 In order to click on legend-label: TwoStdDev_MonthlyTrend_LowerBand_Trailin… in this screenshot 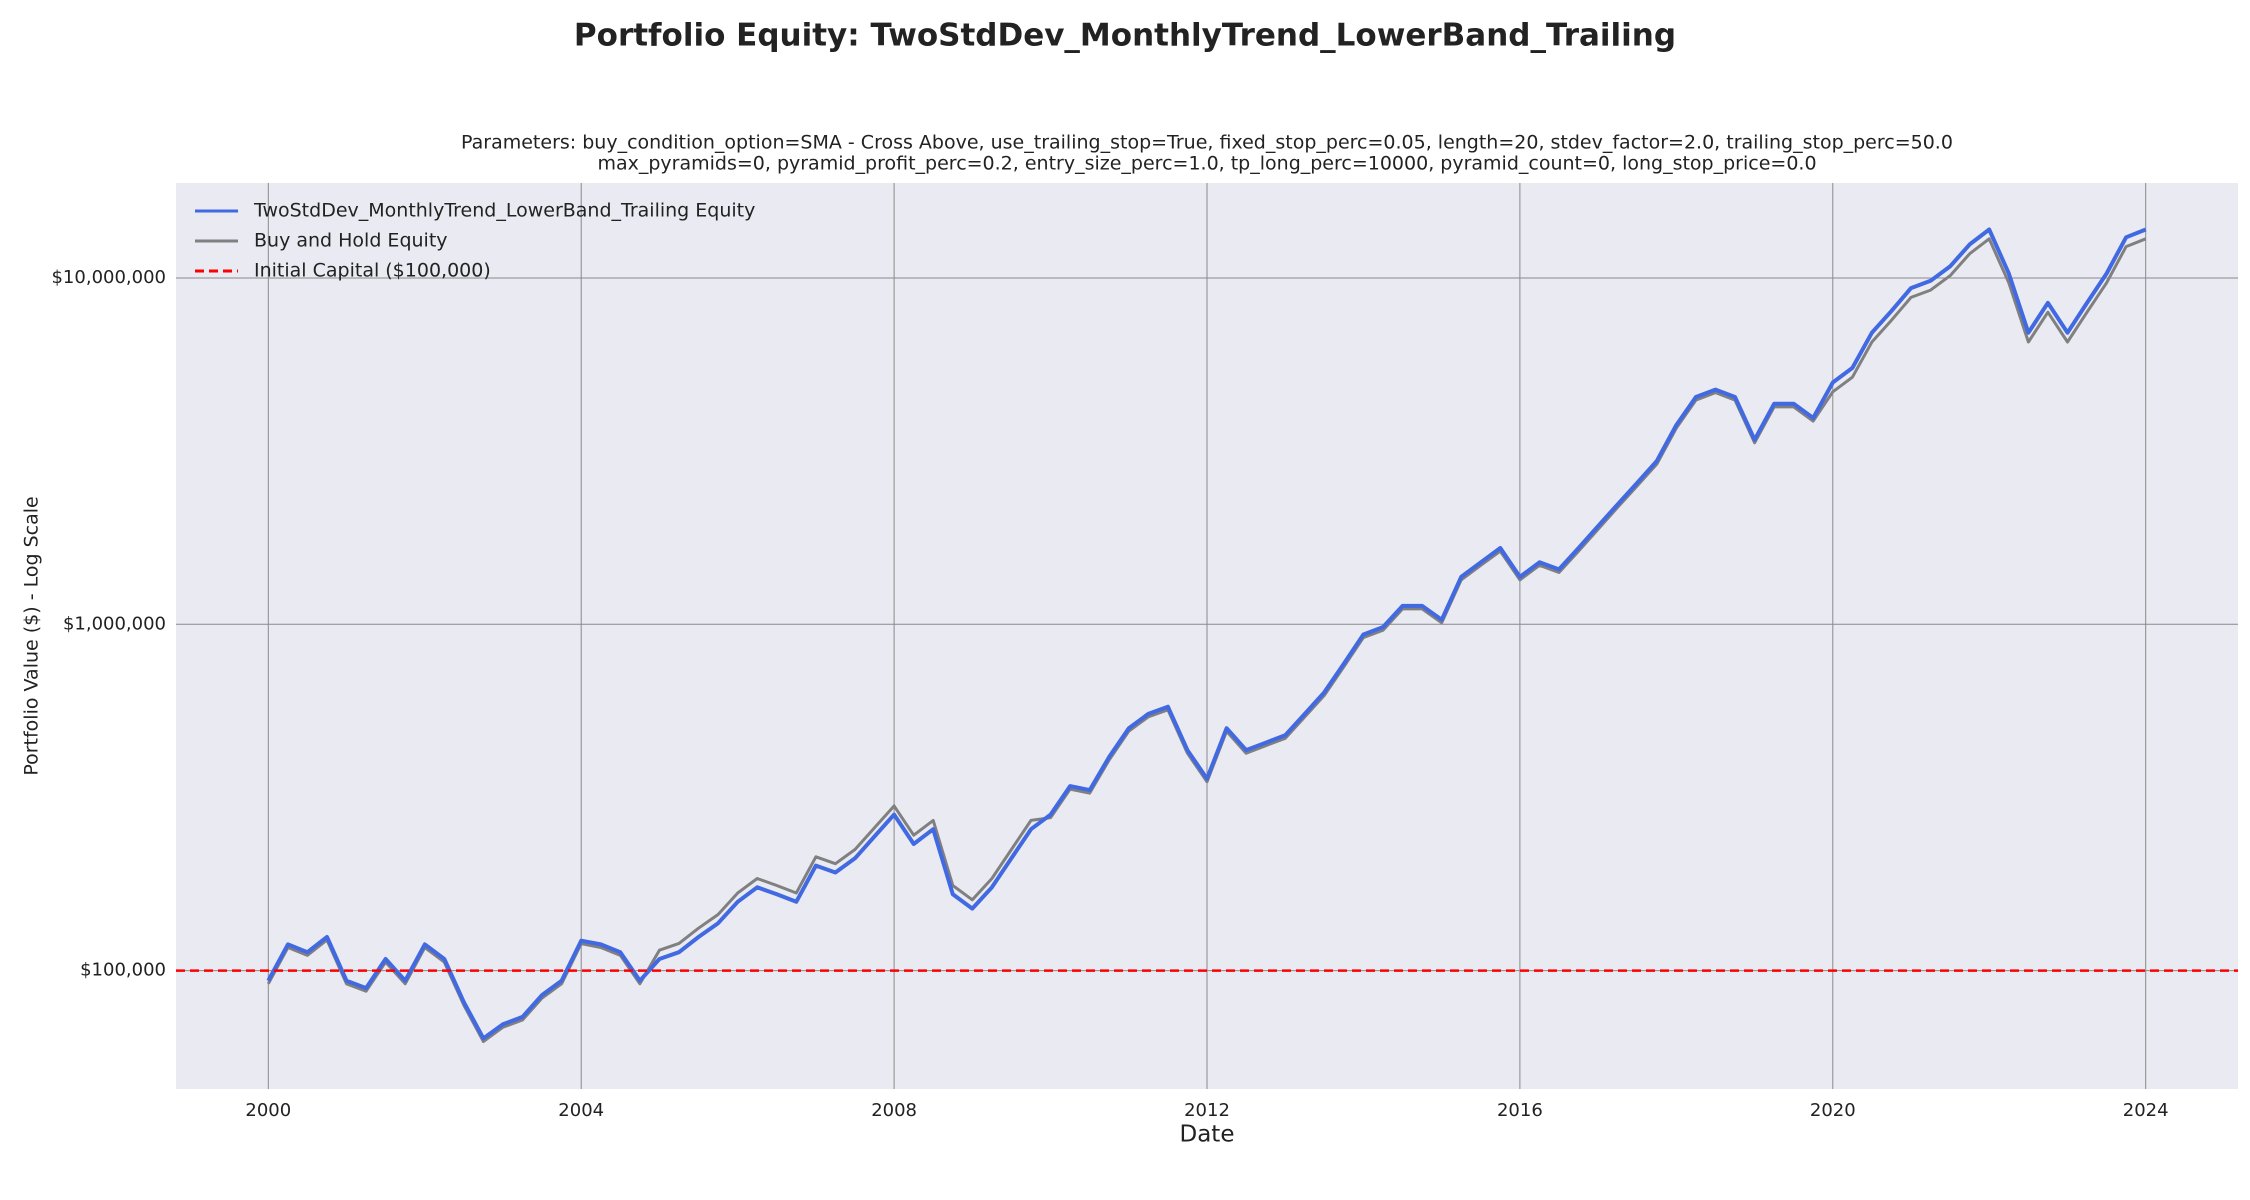, I will do `click(504, 211)`.